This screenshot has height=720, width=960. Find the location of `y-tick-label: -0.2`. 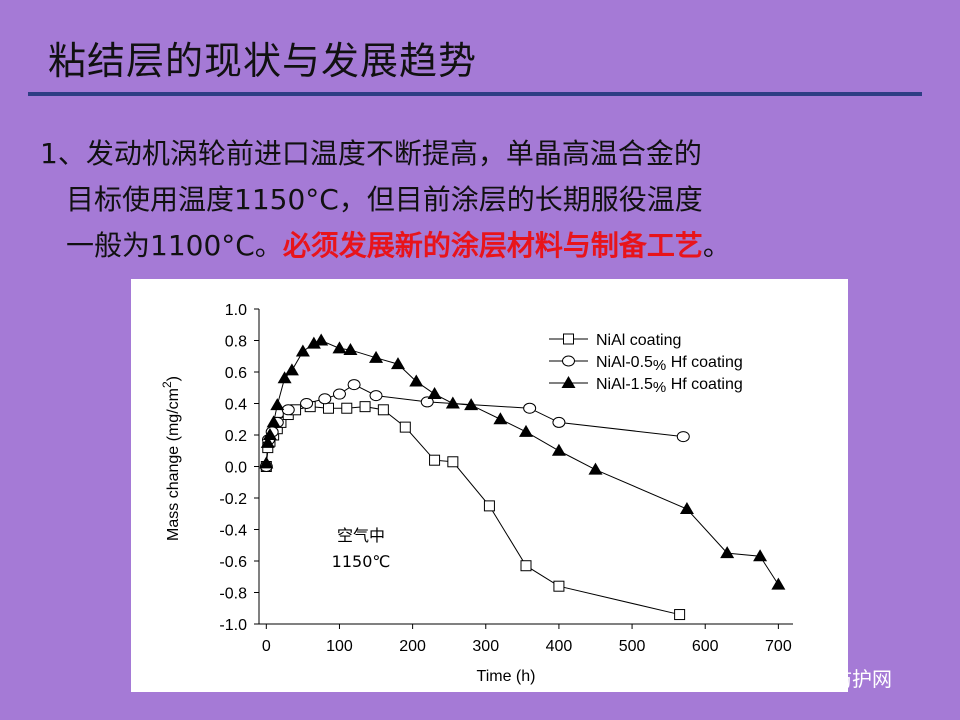

y-tick-label: -0.2 is located at coordinates (233, 499).